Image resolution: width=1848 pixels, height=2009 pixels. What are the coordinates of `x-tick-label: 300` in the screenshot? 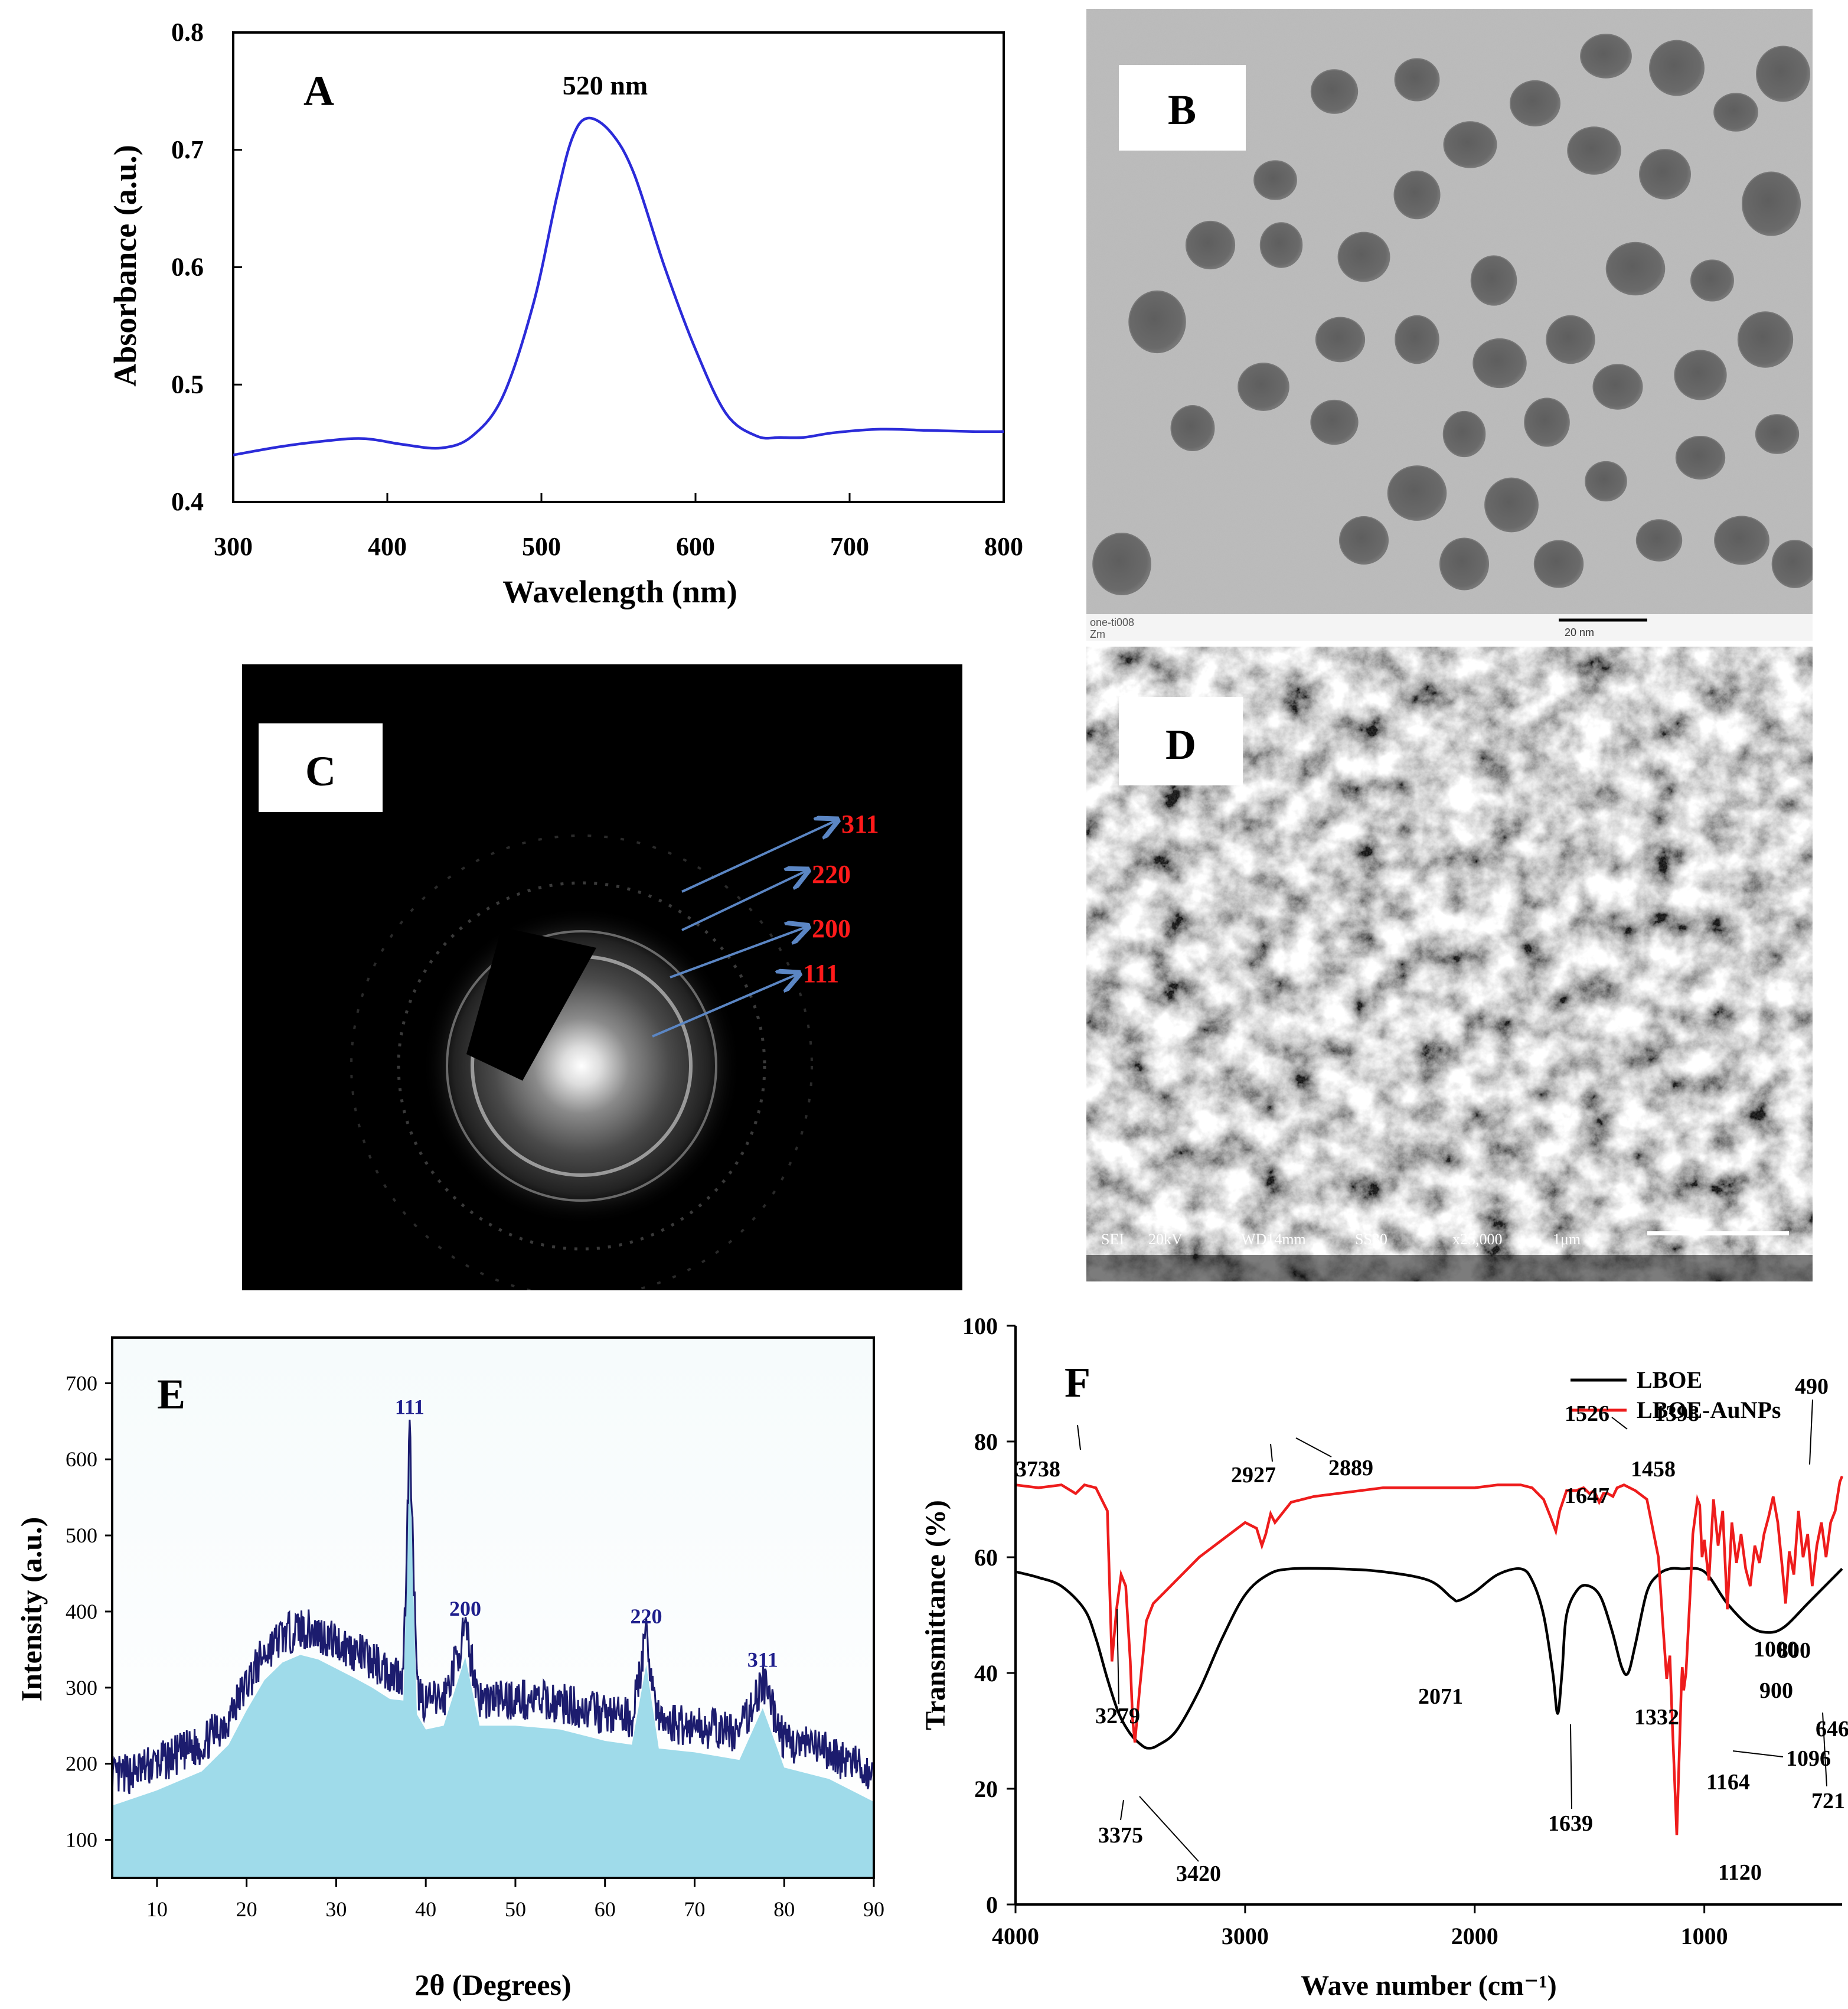 It's located at (233, 546).